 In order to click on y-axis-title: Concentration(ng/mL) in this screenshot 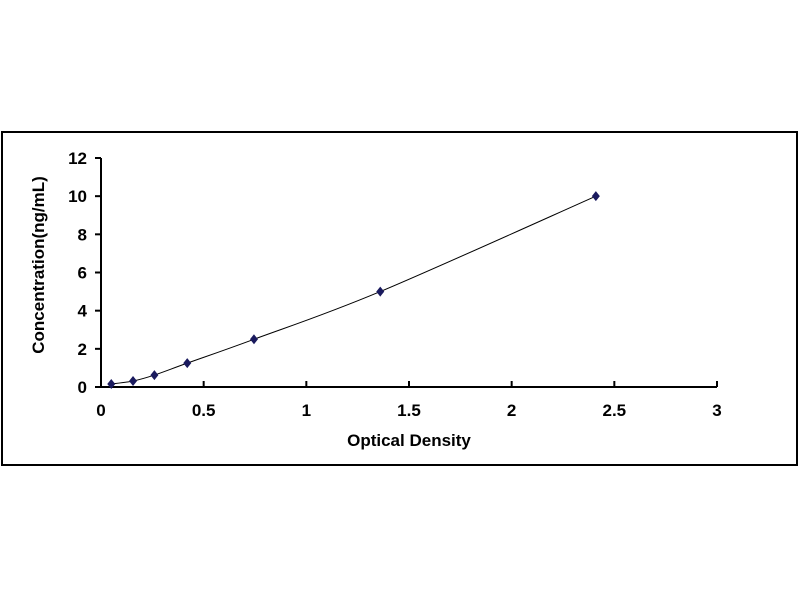, I will do `click(38, 265)`.